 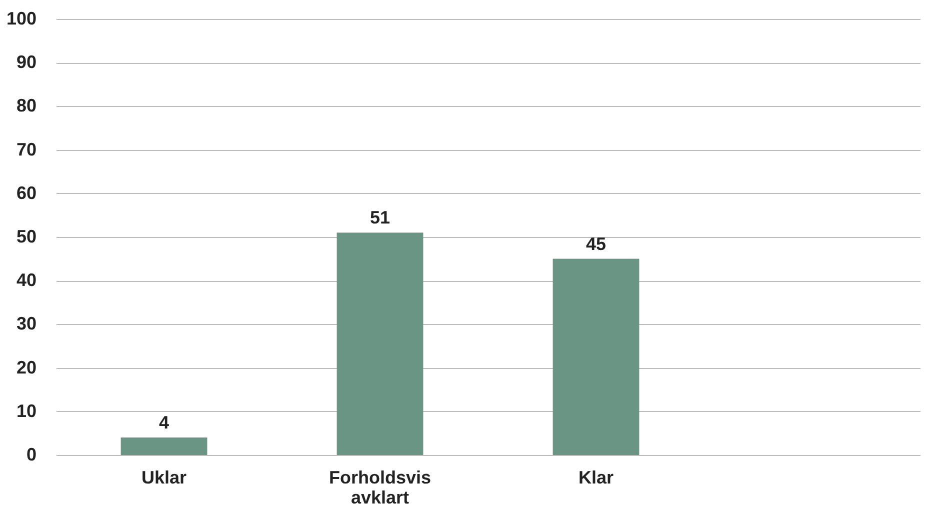 What do you see at coordinates (26, 62) in the screenshot?
I see `y-tick-label: 90` at bounding box center [26, 62].